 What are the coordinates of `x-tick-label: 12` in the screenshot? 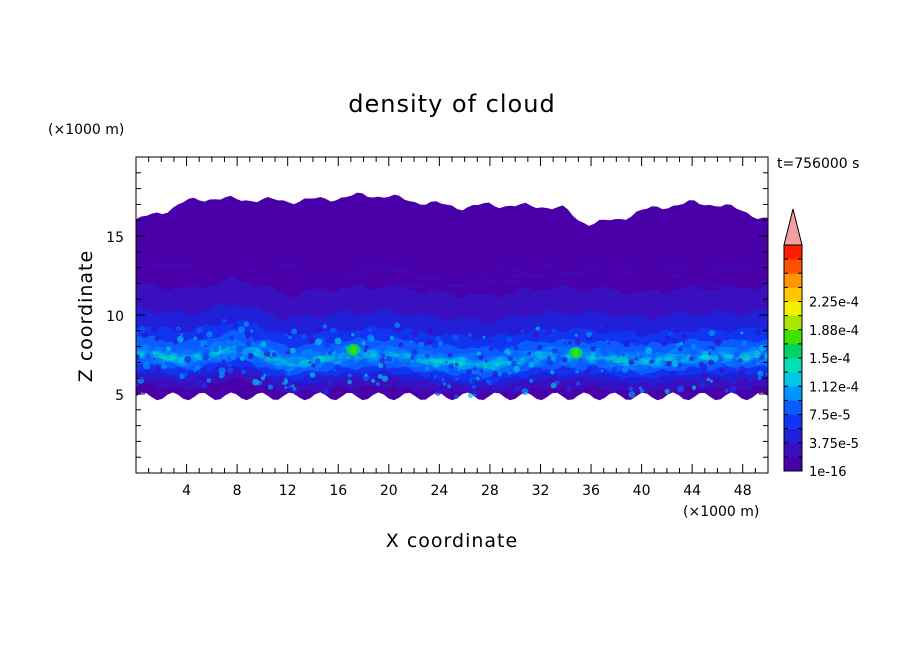 It's located at (288, 491).